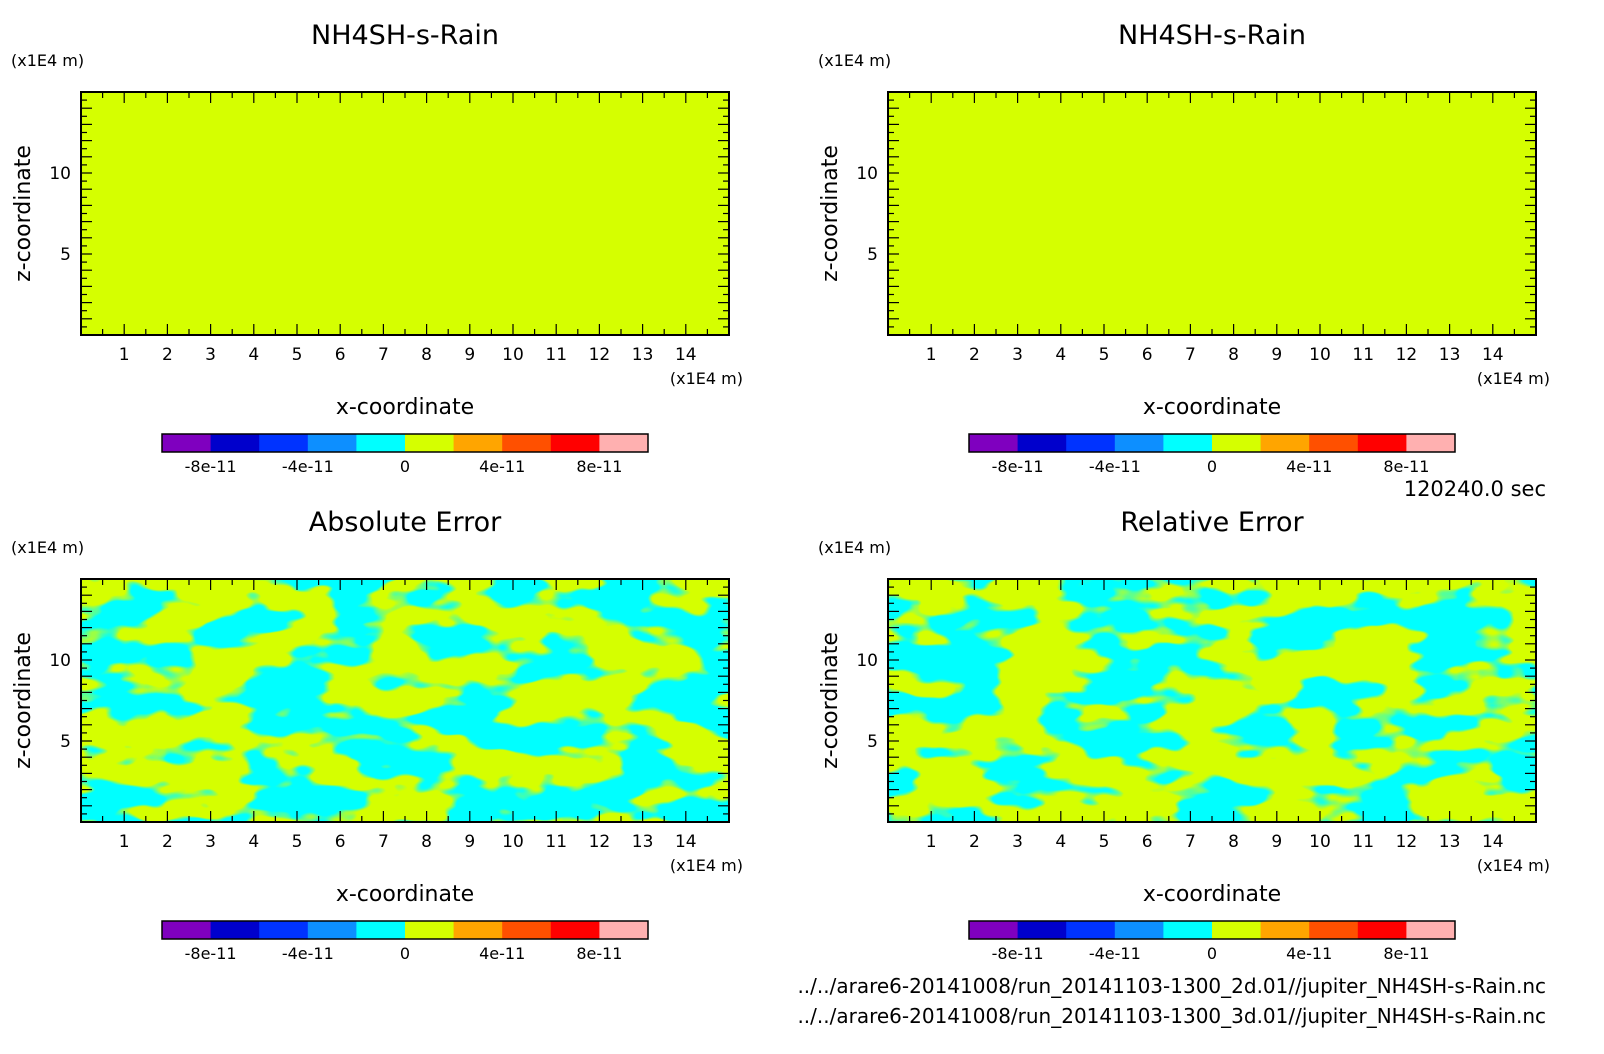 This screenshot has width=1604, height=1054. I want to click on panel-title: NH4SH-s-Rain, so click(1212, 35).